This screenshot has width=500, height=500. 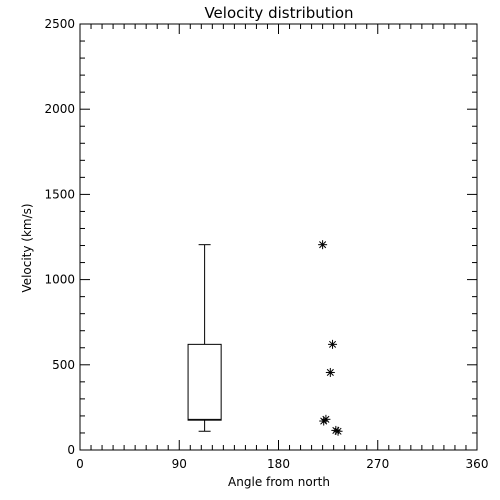 What do you see at coordinates (71, 450) in the screenshot?
I see `y-tick-label: 0` at bounding box center [71, 450].